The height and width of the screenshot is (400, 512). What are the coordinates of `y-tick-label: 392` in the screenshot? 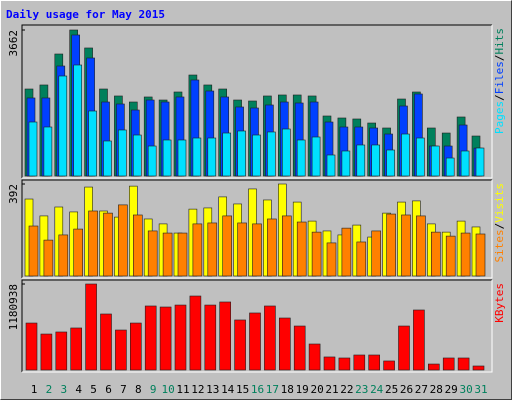 It's located at (13, 194).